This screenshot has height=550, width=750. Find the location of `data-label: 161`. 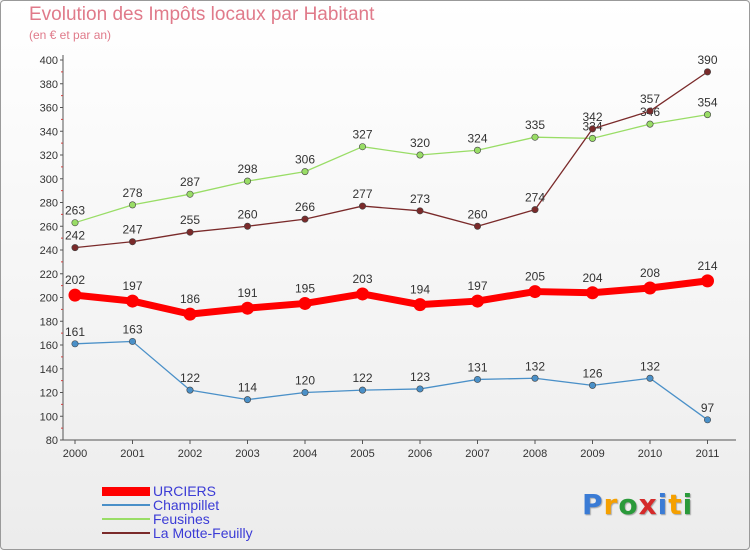

data-label: 161 is located at coordinates (75, 332).